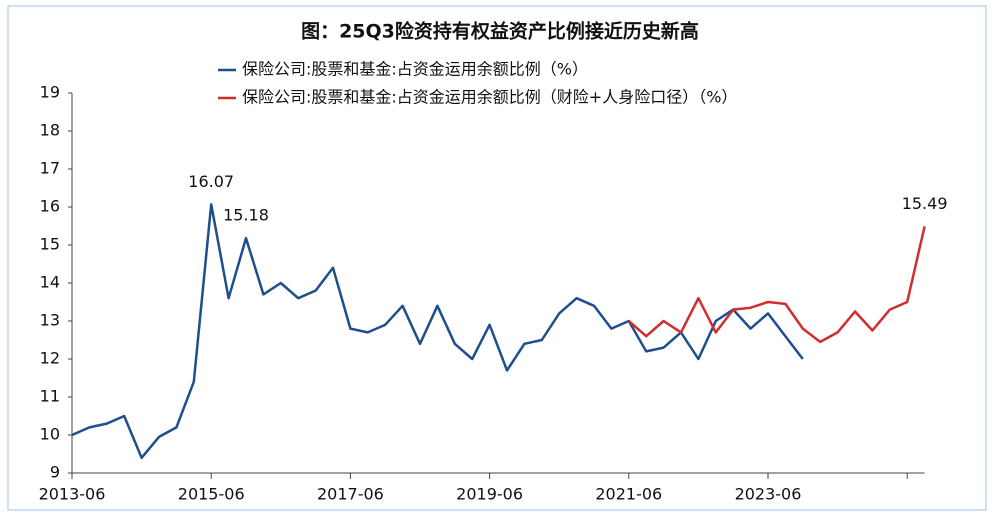 This screenshot has width=996, height=516. What do you see at coordinates (628, 494) in the screenshot?
I see `x-tick-label: 2021-06` at bounding box center [628, 494].